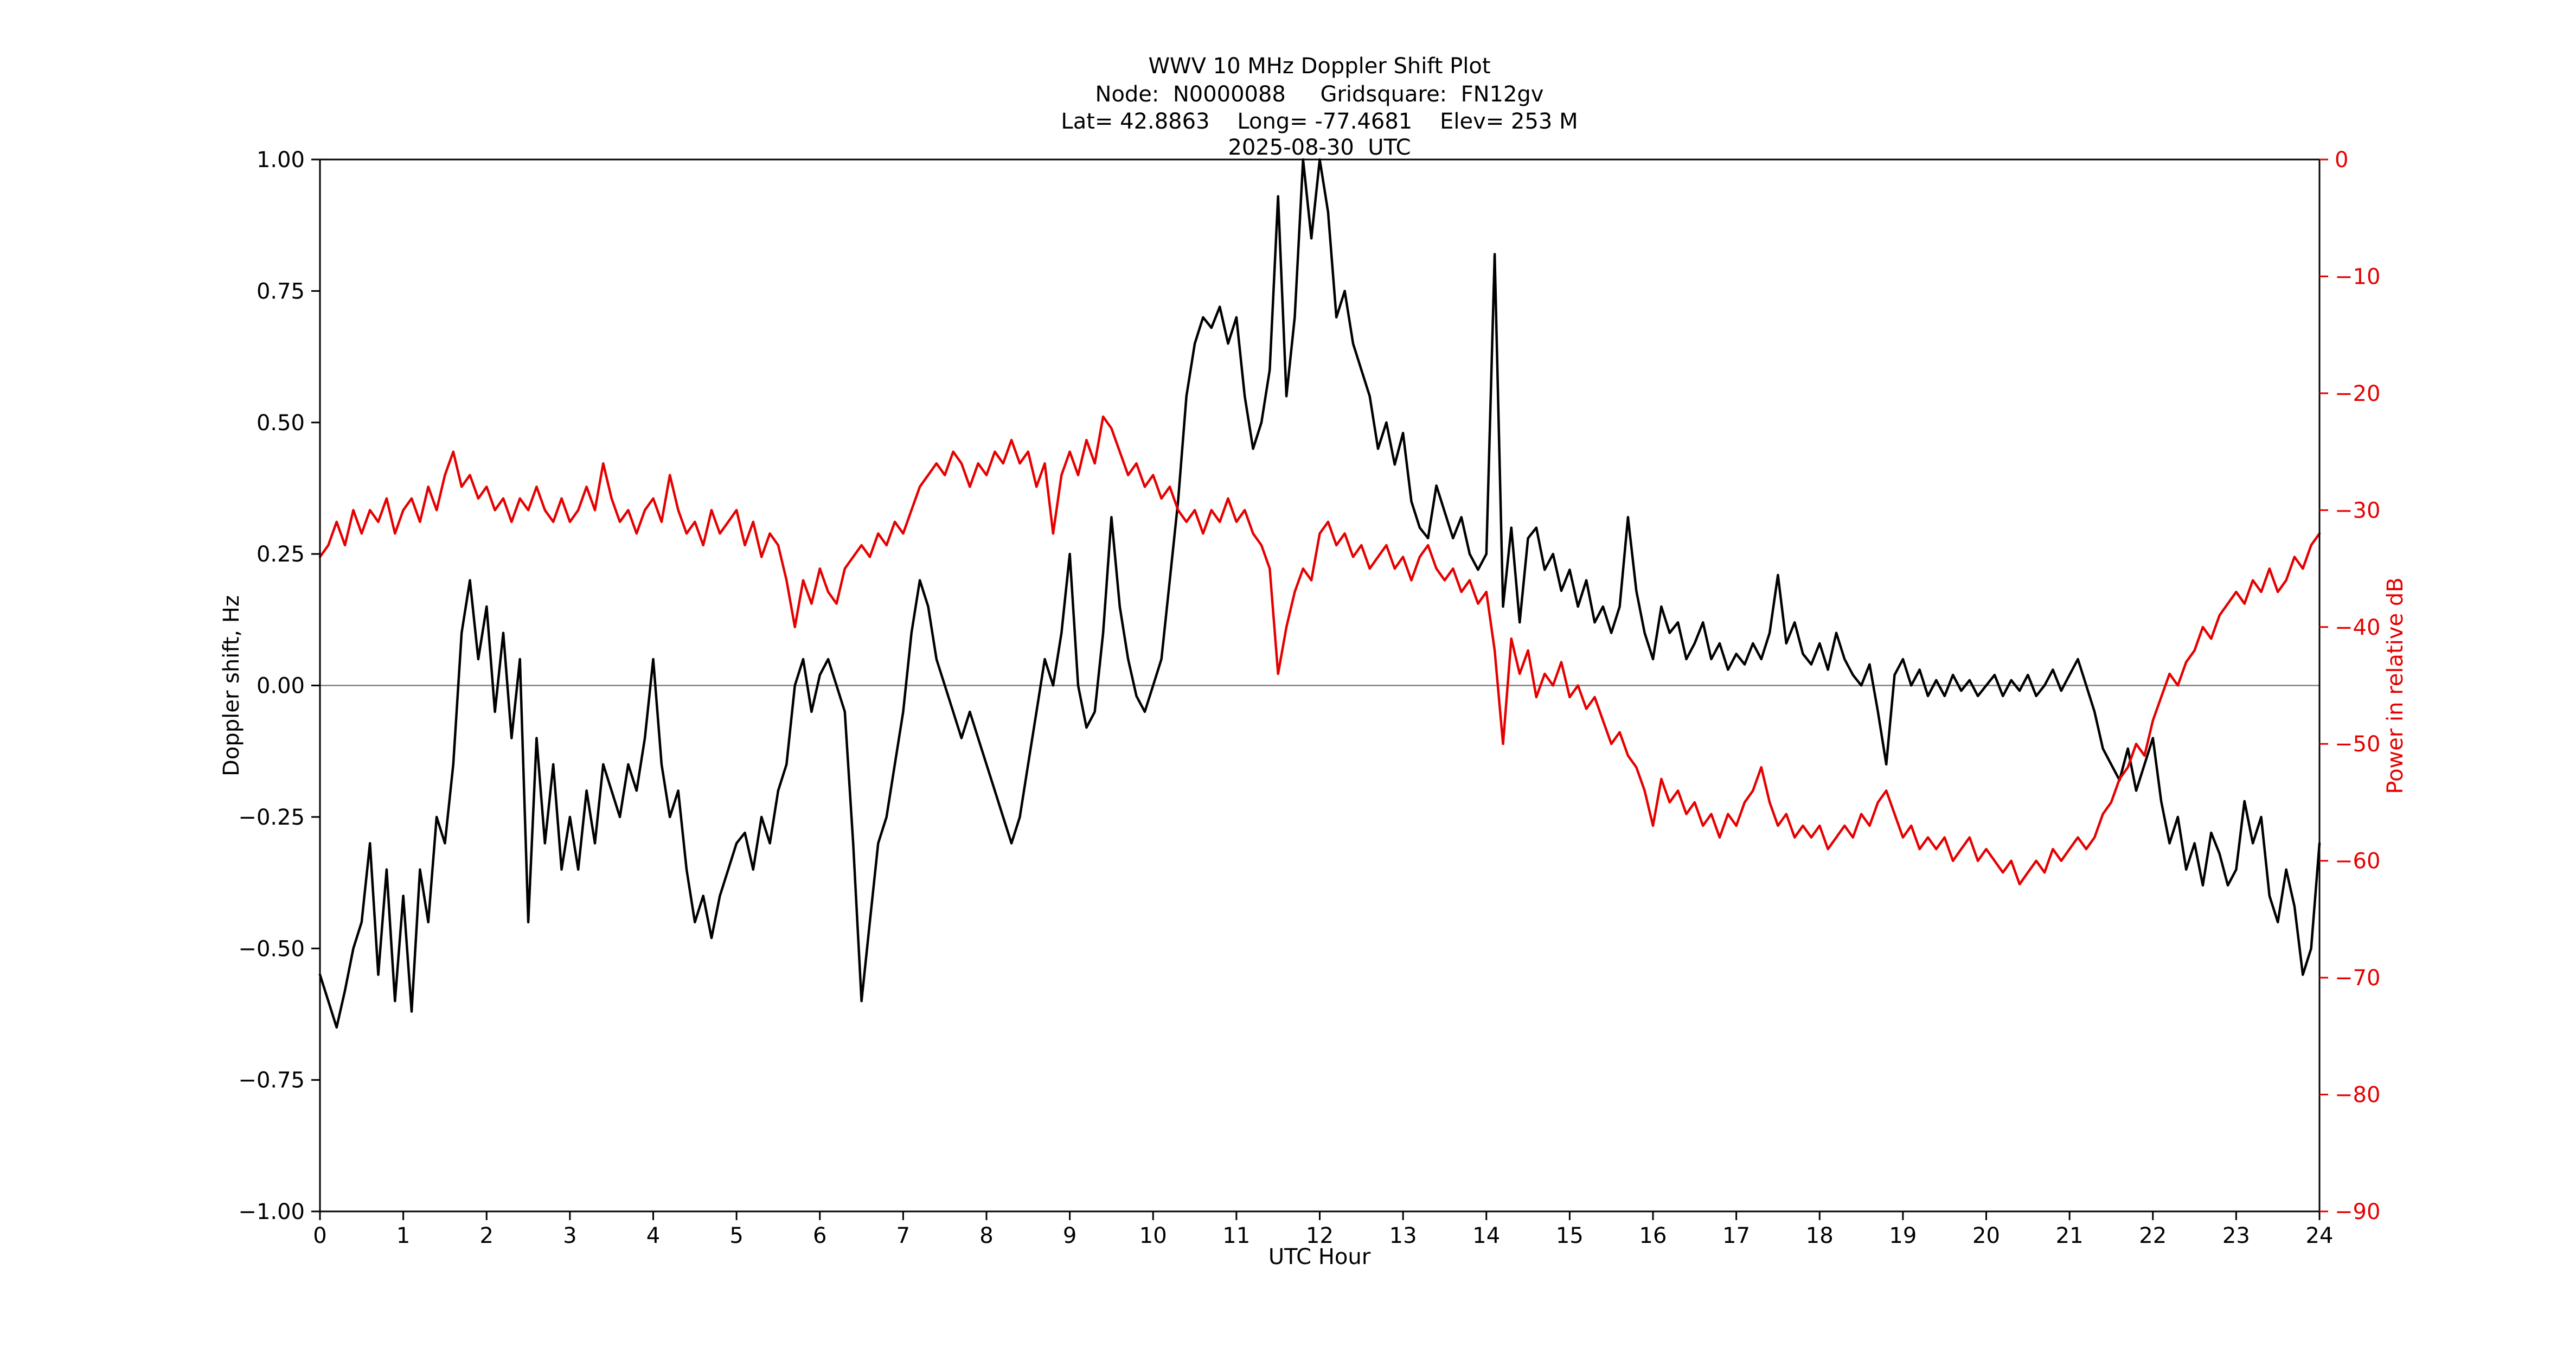 The width and height of the screenshot is (2576, 1359). Describe the element at coordinates (271, 817) in the screenshot. I see `left-tick-label: −0.25` at that location.